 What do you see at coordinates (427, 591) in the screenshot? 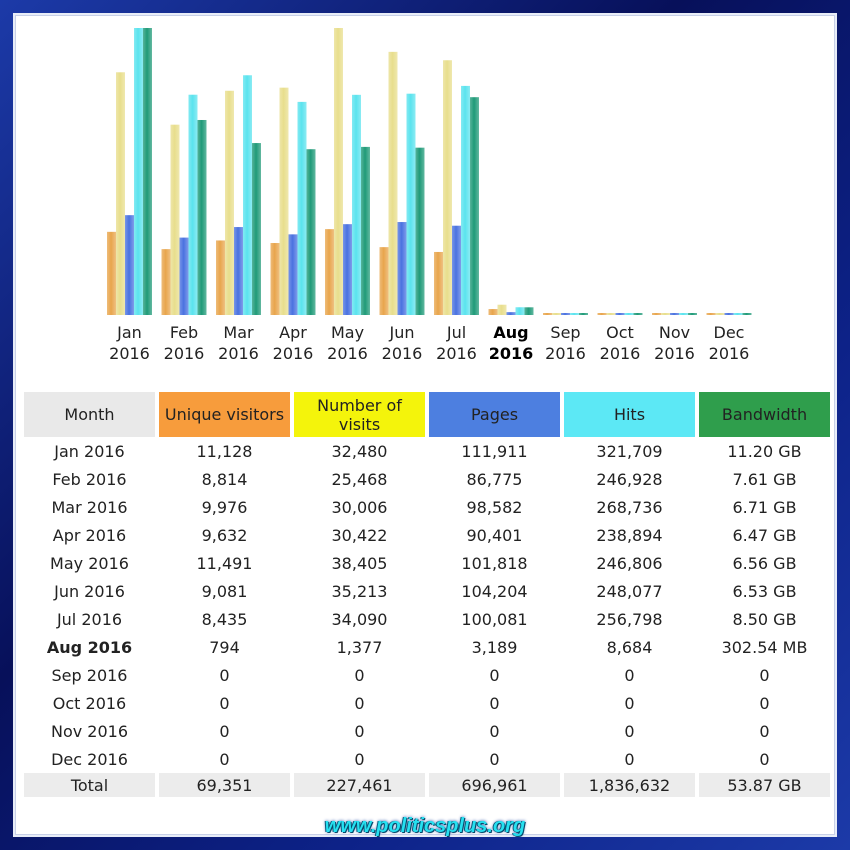
I see `table-row: Jun 2016 9,081 35,213 104,204 248,077 6.53 GB` at bounding box center [427, 591].